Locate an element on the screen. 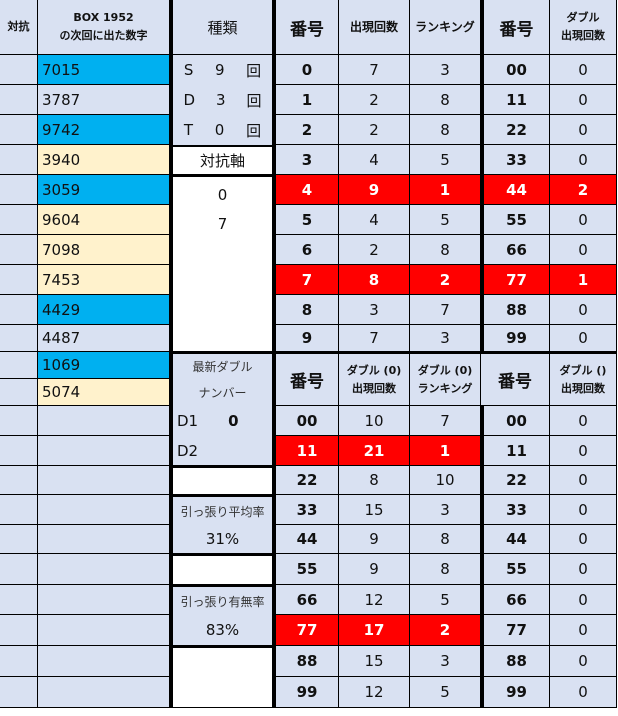  top-row-6-cell-4: 0 is located at coordinates (583, 250).